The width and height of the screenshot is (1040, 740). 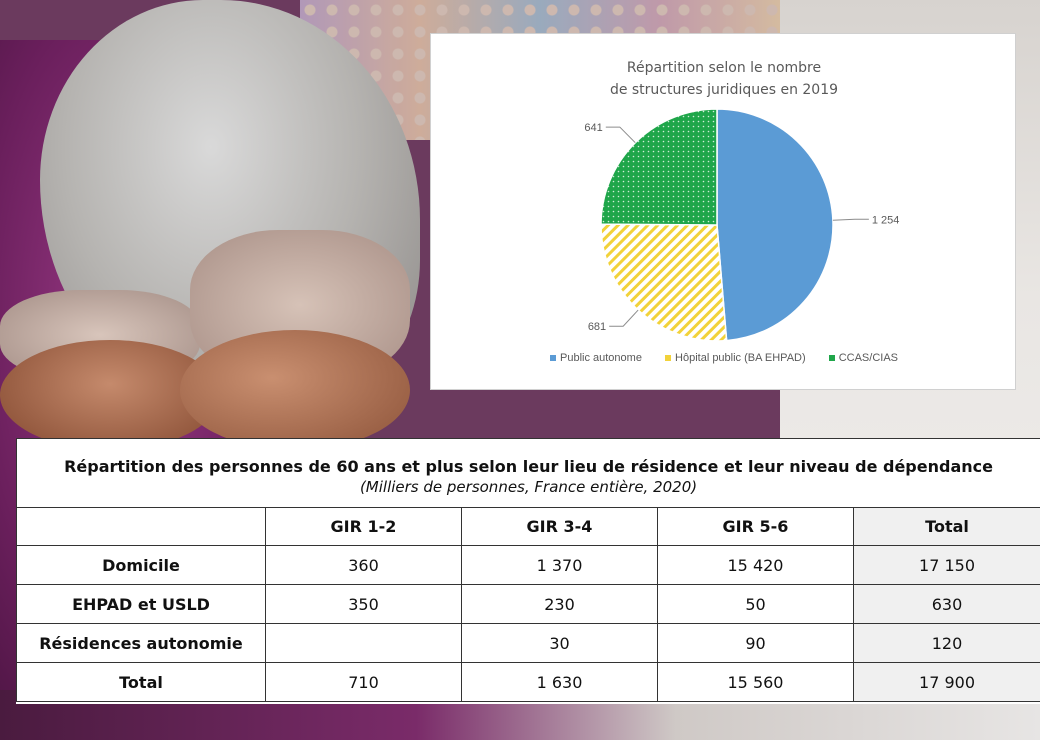 I want to click on table-cell: 17 150, so click(x=946, y=565).